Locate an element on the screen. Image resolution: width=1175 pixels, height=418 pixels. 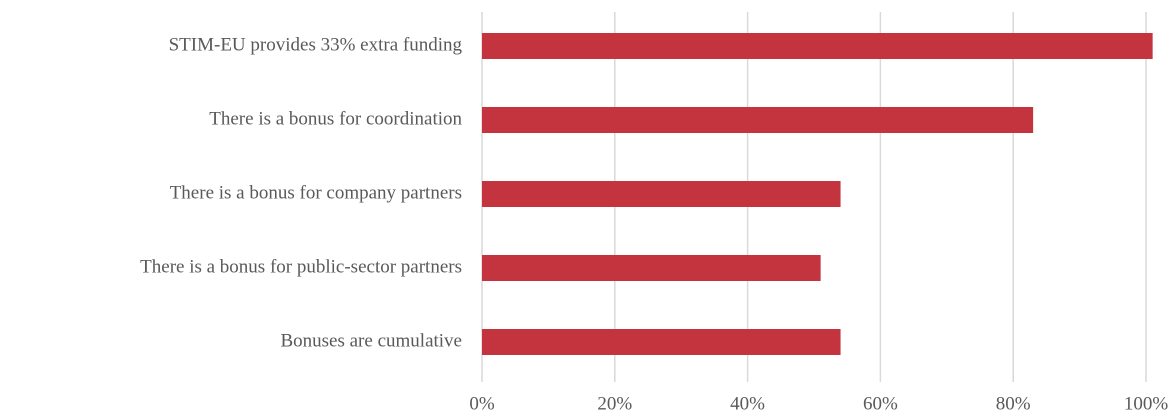
x-tick-label: 80% is located at coordinates (1013, 403).